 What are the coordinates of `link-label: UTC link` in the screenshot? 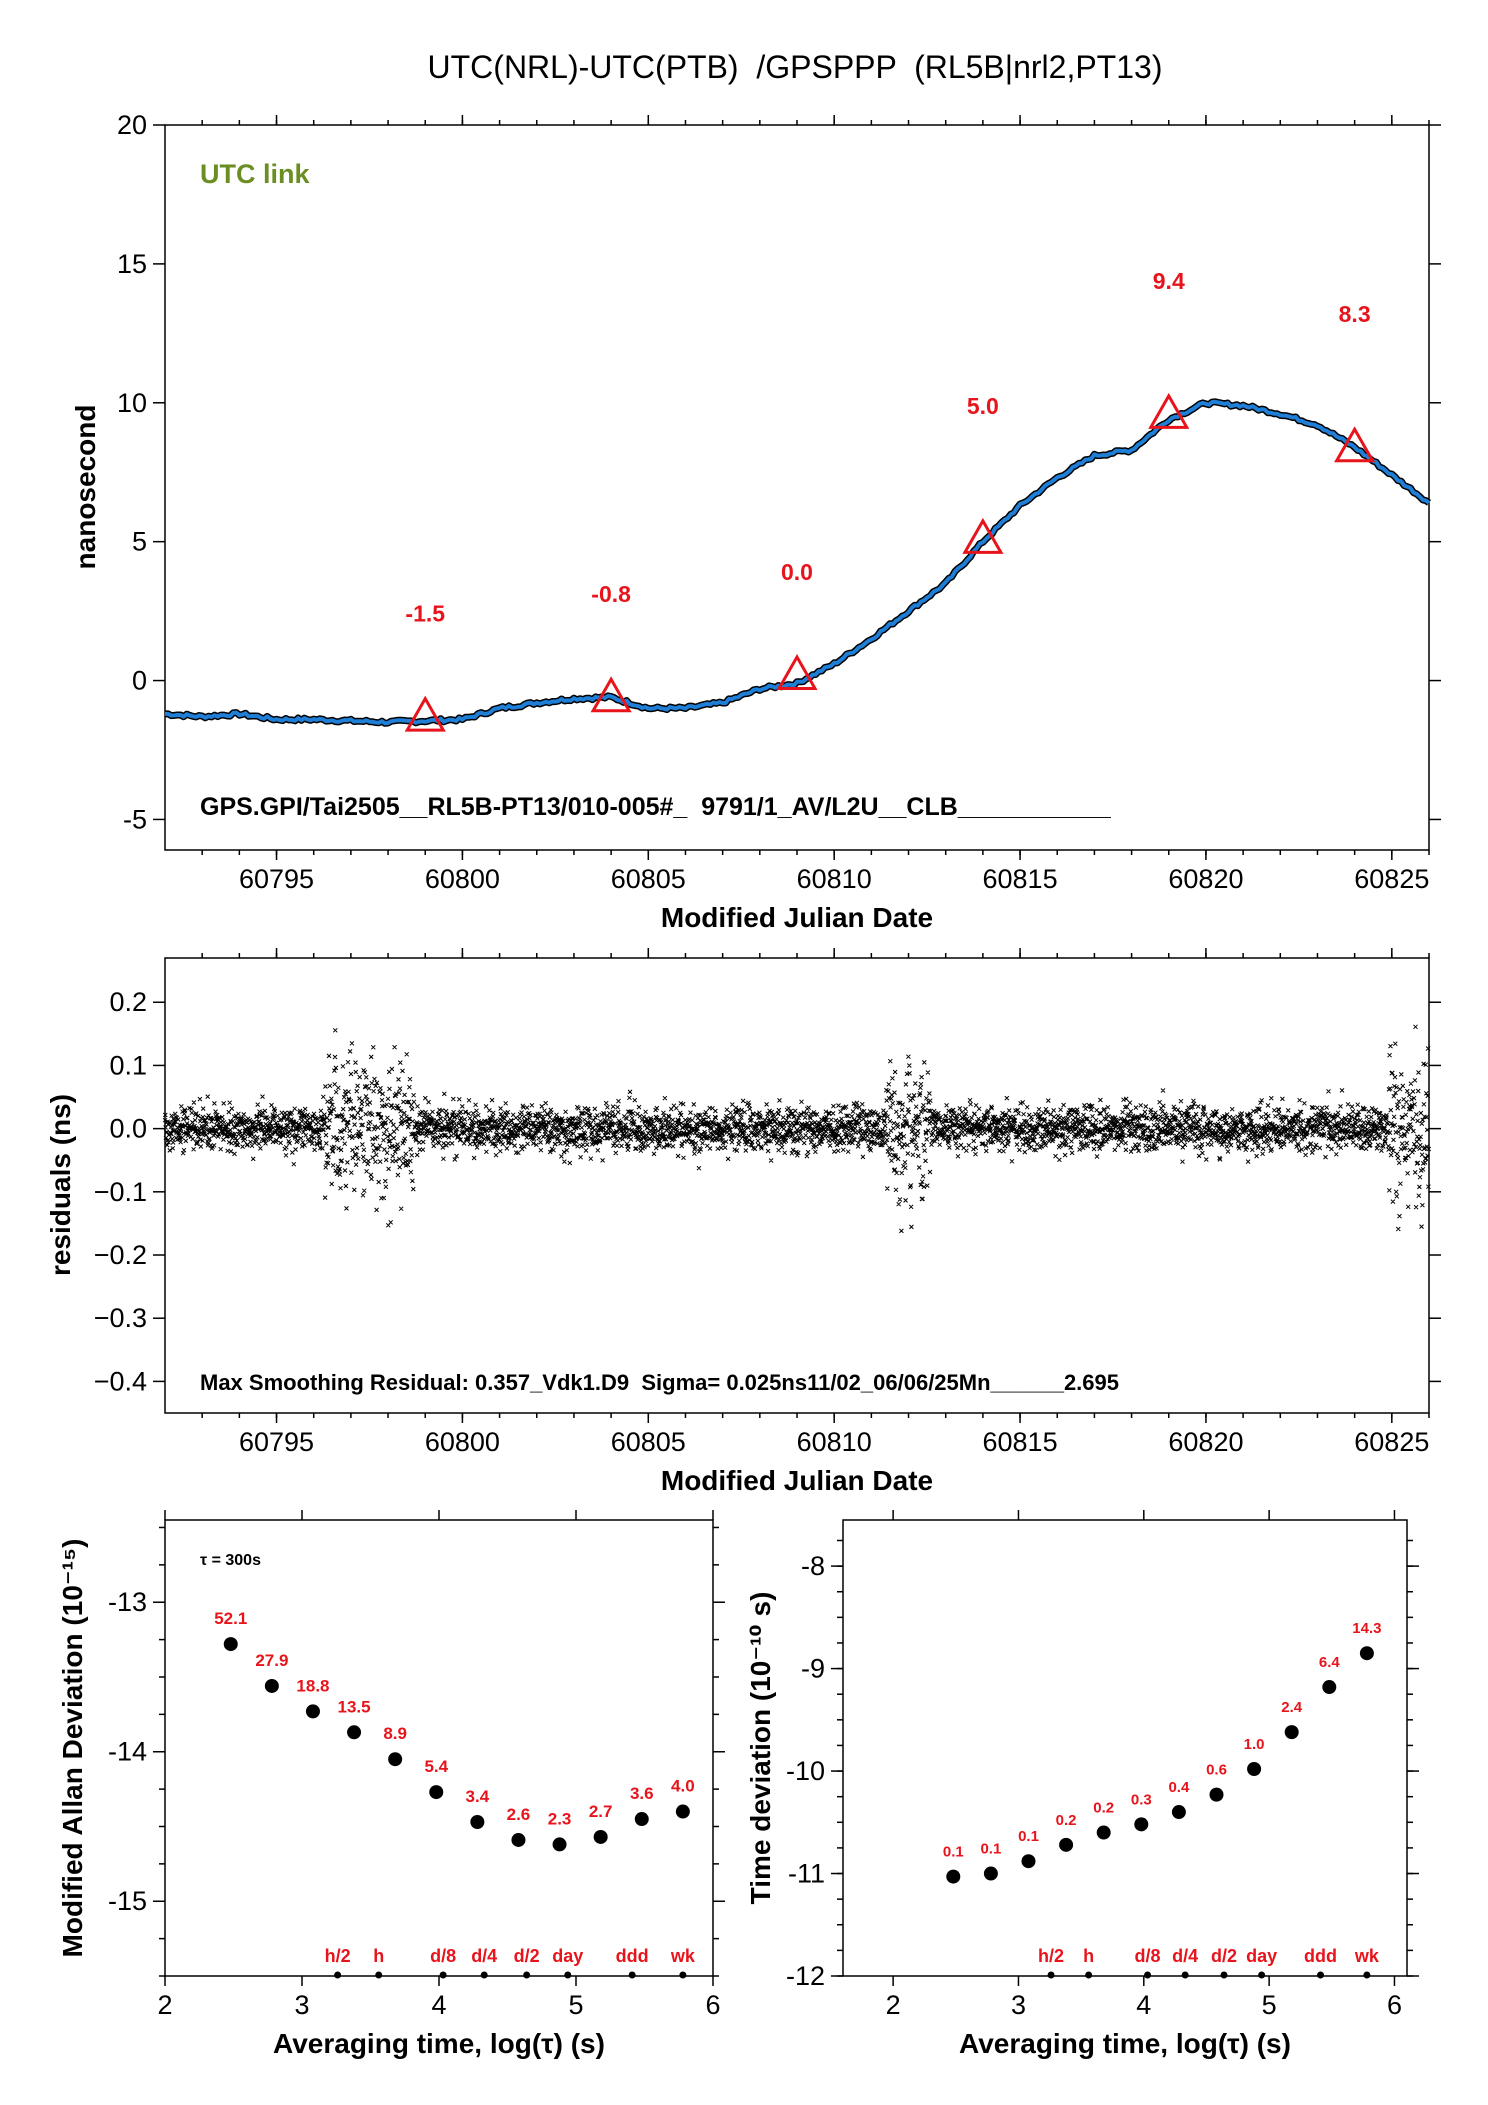 It's located at (255, 174).